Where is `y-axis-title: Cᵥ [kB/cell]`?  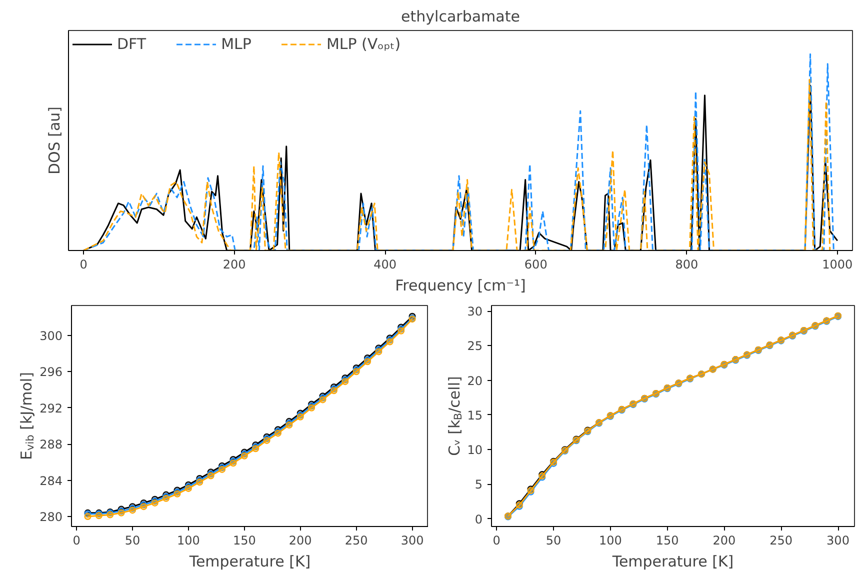
y-axis-title: Cᵥ [kB/cell] is located at coordinates (454, 416).